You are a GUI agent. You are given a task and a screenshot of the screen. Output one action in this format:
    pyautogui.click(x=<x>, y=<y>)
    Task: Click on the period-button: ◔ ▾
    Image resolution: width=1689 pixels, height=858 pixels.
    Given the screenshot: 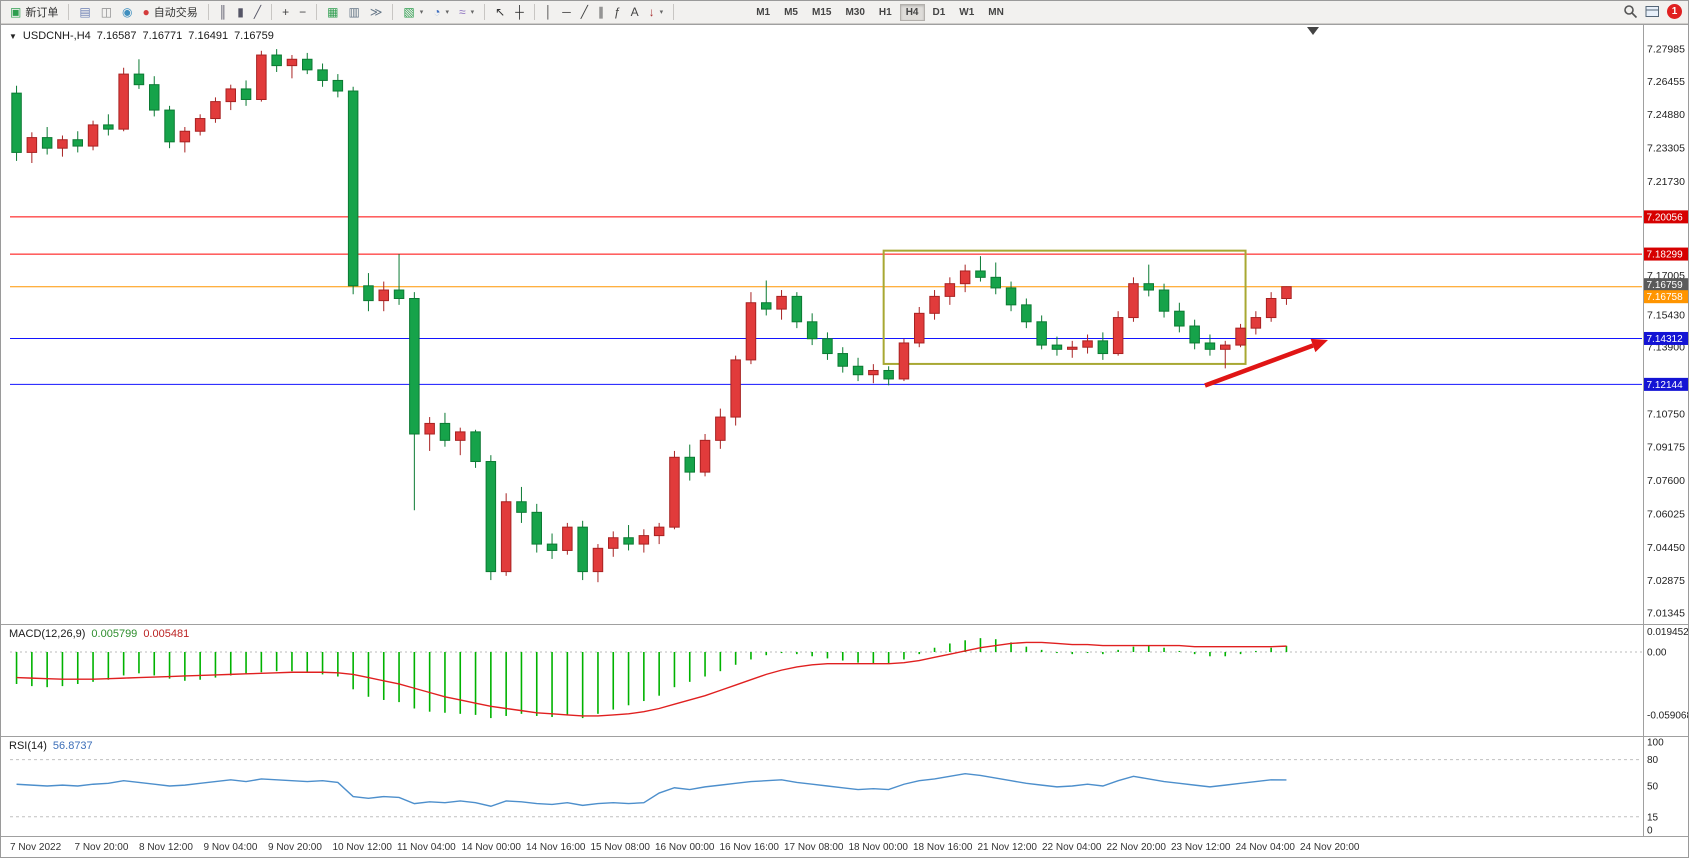 What is the action you would take?
    pyautogui.click(x=441, y=12)
    